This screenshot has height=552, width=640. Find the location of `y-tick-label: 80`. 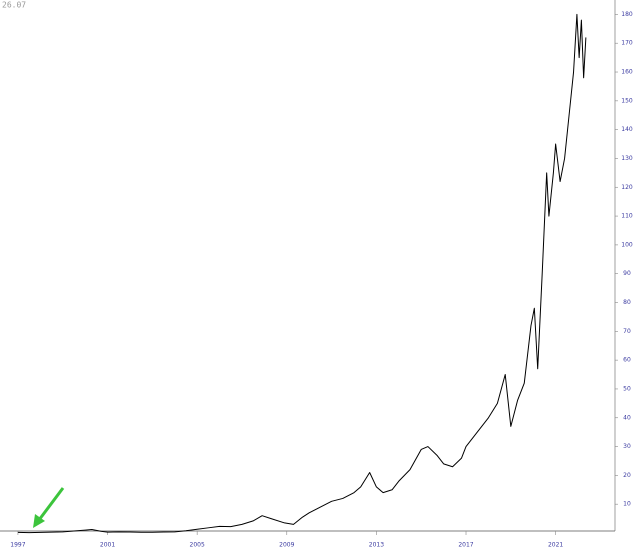

y-tick-label: 80 is located at coordinates (627, 302).